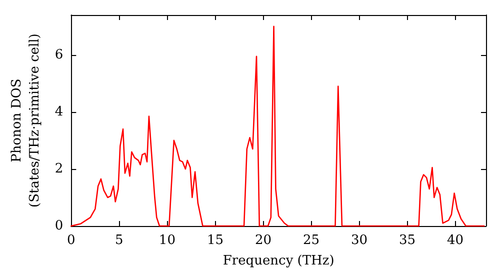 The height and width of the screenshot is (280, 500). I want to click on x-tick-label: 10, so click(167, 240).